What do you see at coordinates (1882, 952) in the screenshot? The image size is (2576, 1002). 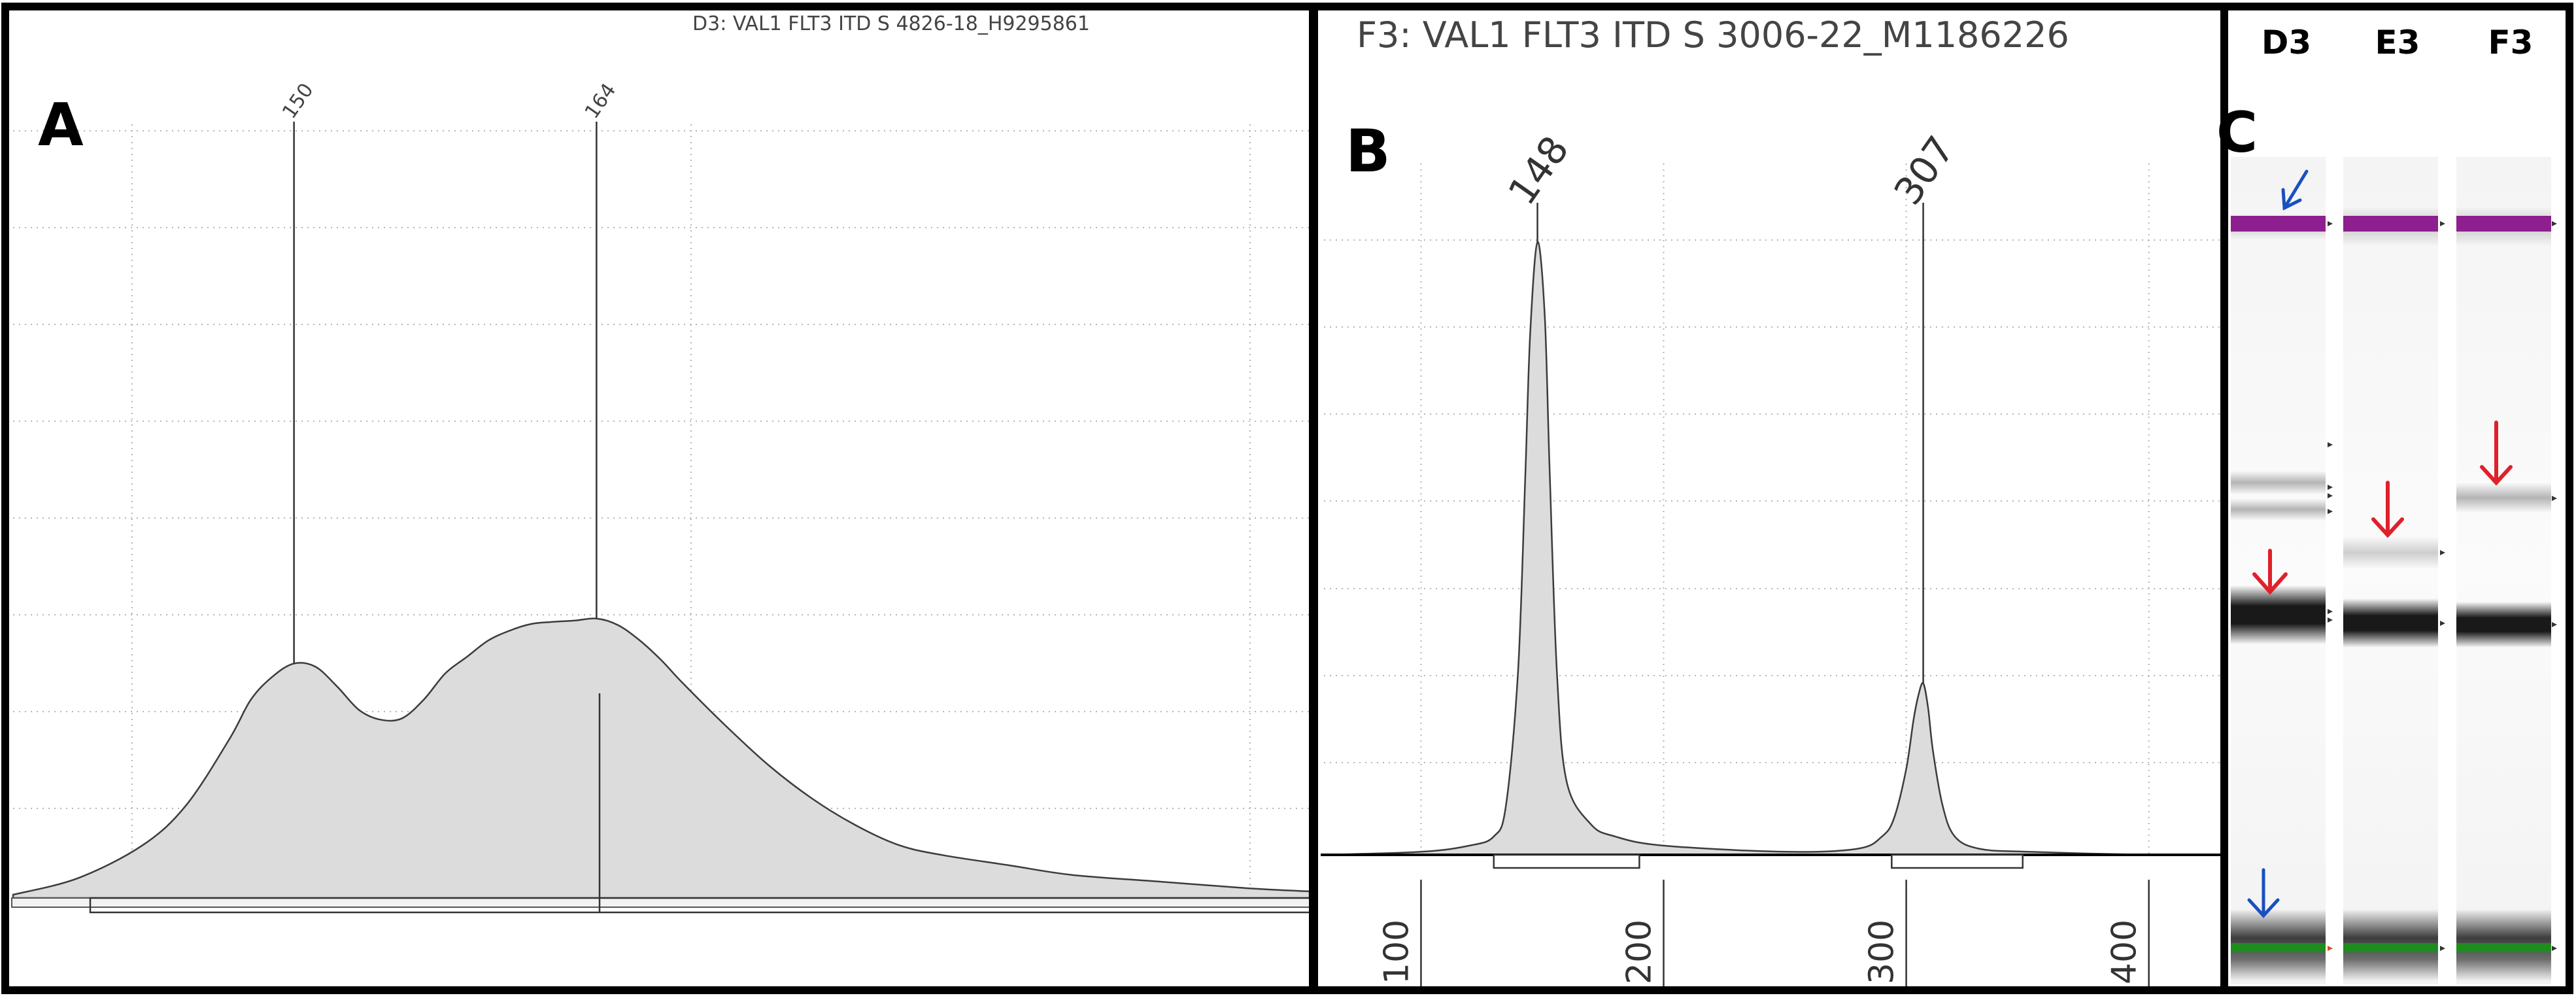 I see `panel-b-x-tick-label: 300` at bounding box center [1882, 952].